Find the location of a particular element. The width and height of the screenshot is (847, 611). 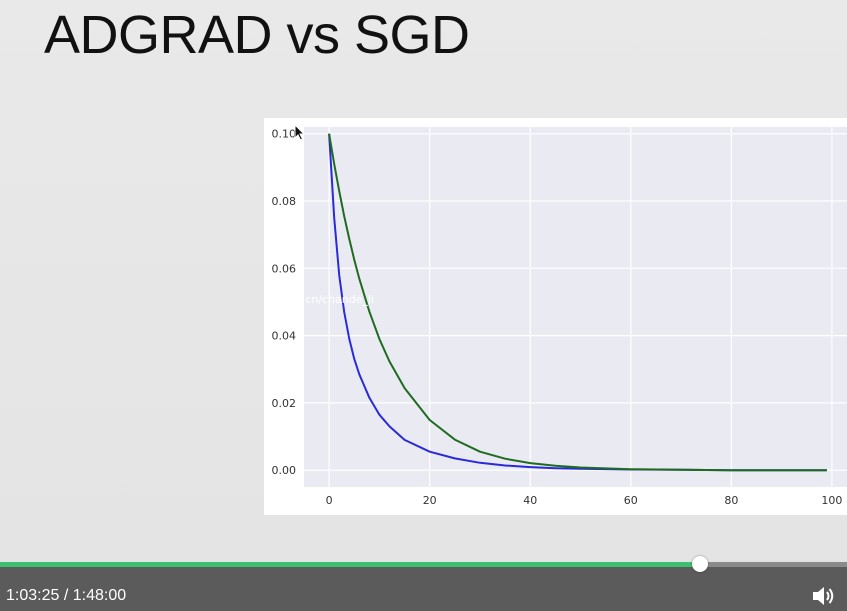

y-tick-label: 0.10 is located at coordinates (284, 134).